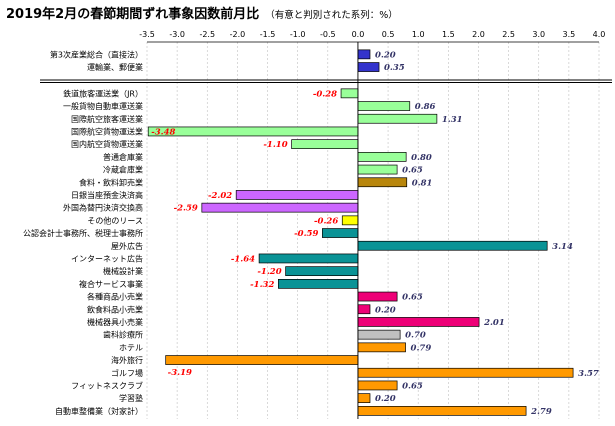 The height and width of the screenshot is (426, 615). What do you see at coordinates (478, 34) in the screenshot?
I see `x-tick-label: 2.0` at bounding box center [478, 34].